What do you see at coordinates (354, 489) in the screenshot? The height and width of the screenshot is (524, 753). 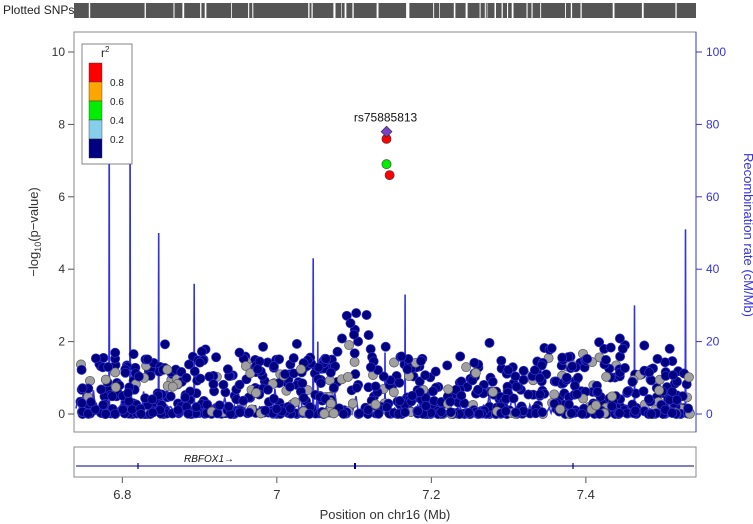 I see `x-axis: 6.8 7 7.2 7.4` at bounding box center [354, 489].